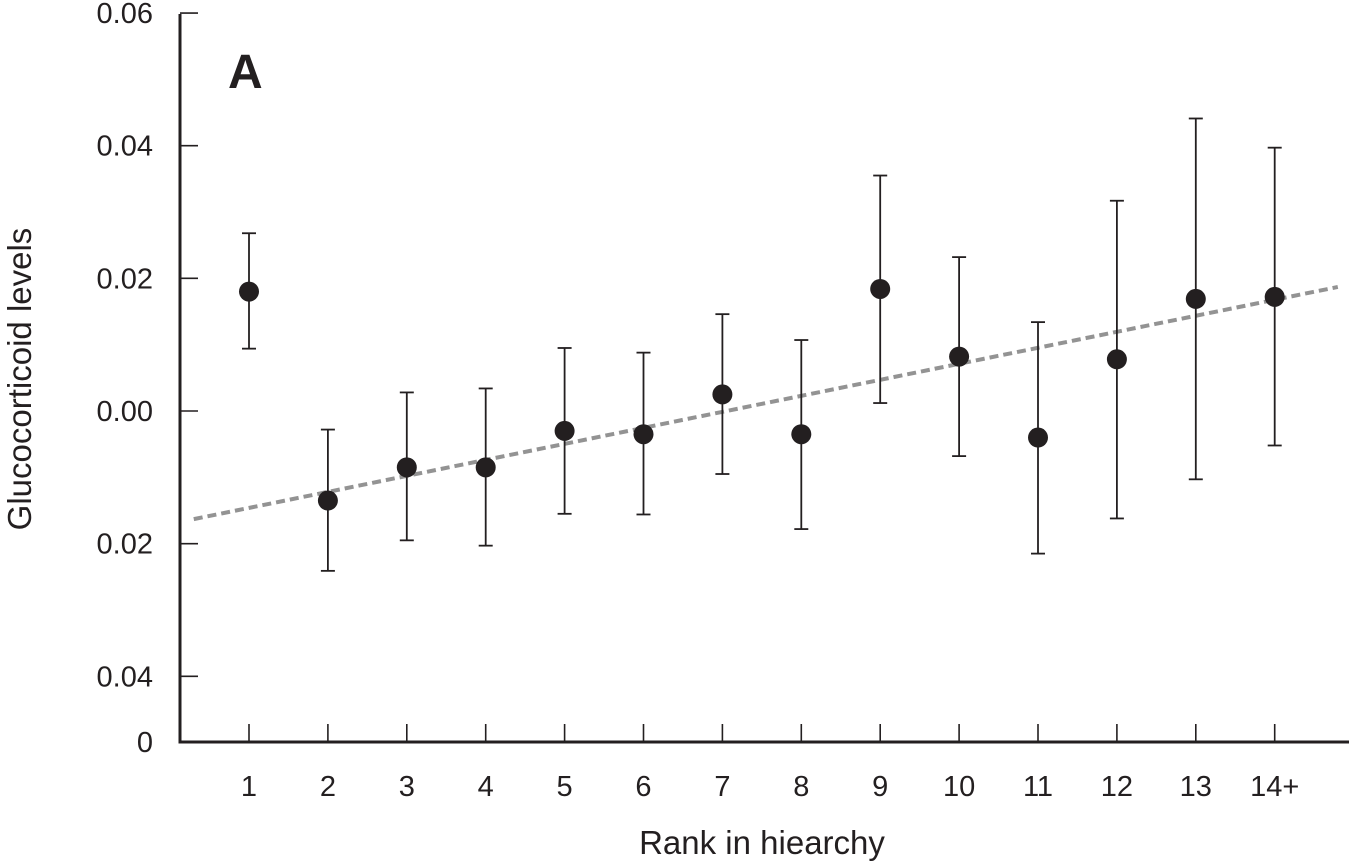 The height and width of the screenshot is (867, 1349). What do you see at coordinates (245, 72) in the screenshot?
I see `panel-label: A` at bounding box center [245, 72].